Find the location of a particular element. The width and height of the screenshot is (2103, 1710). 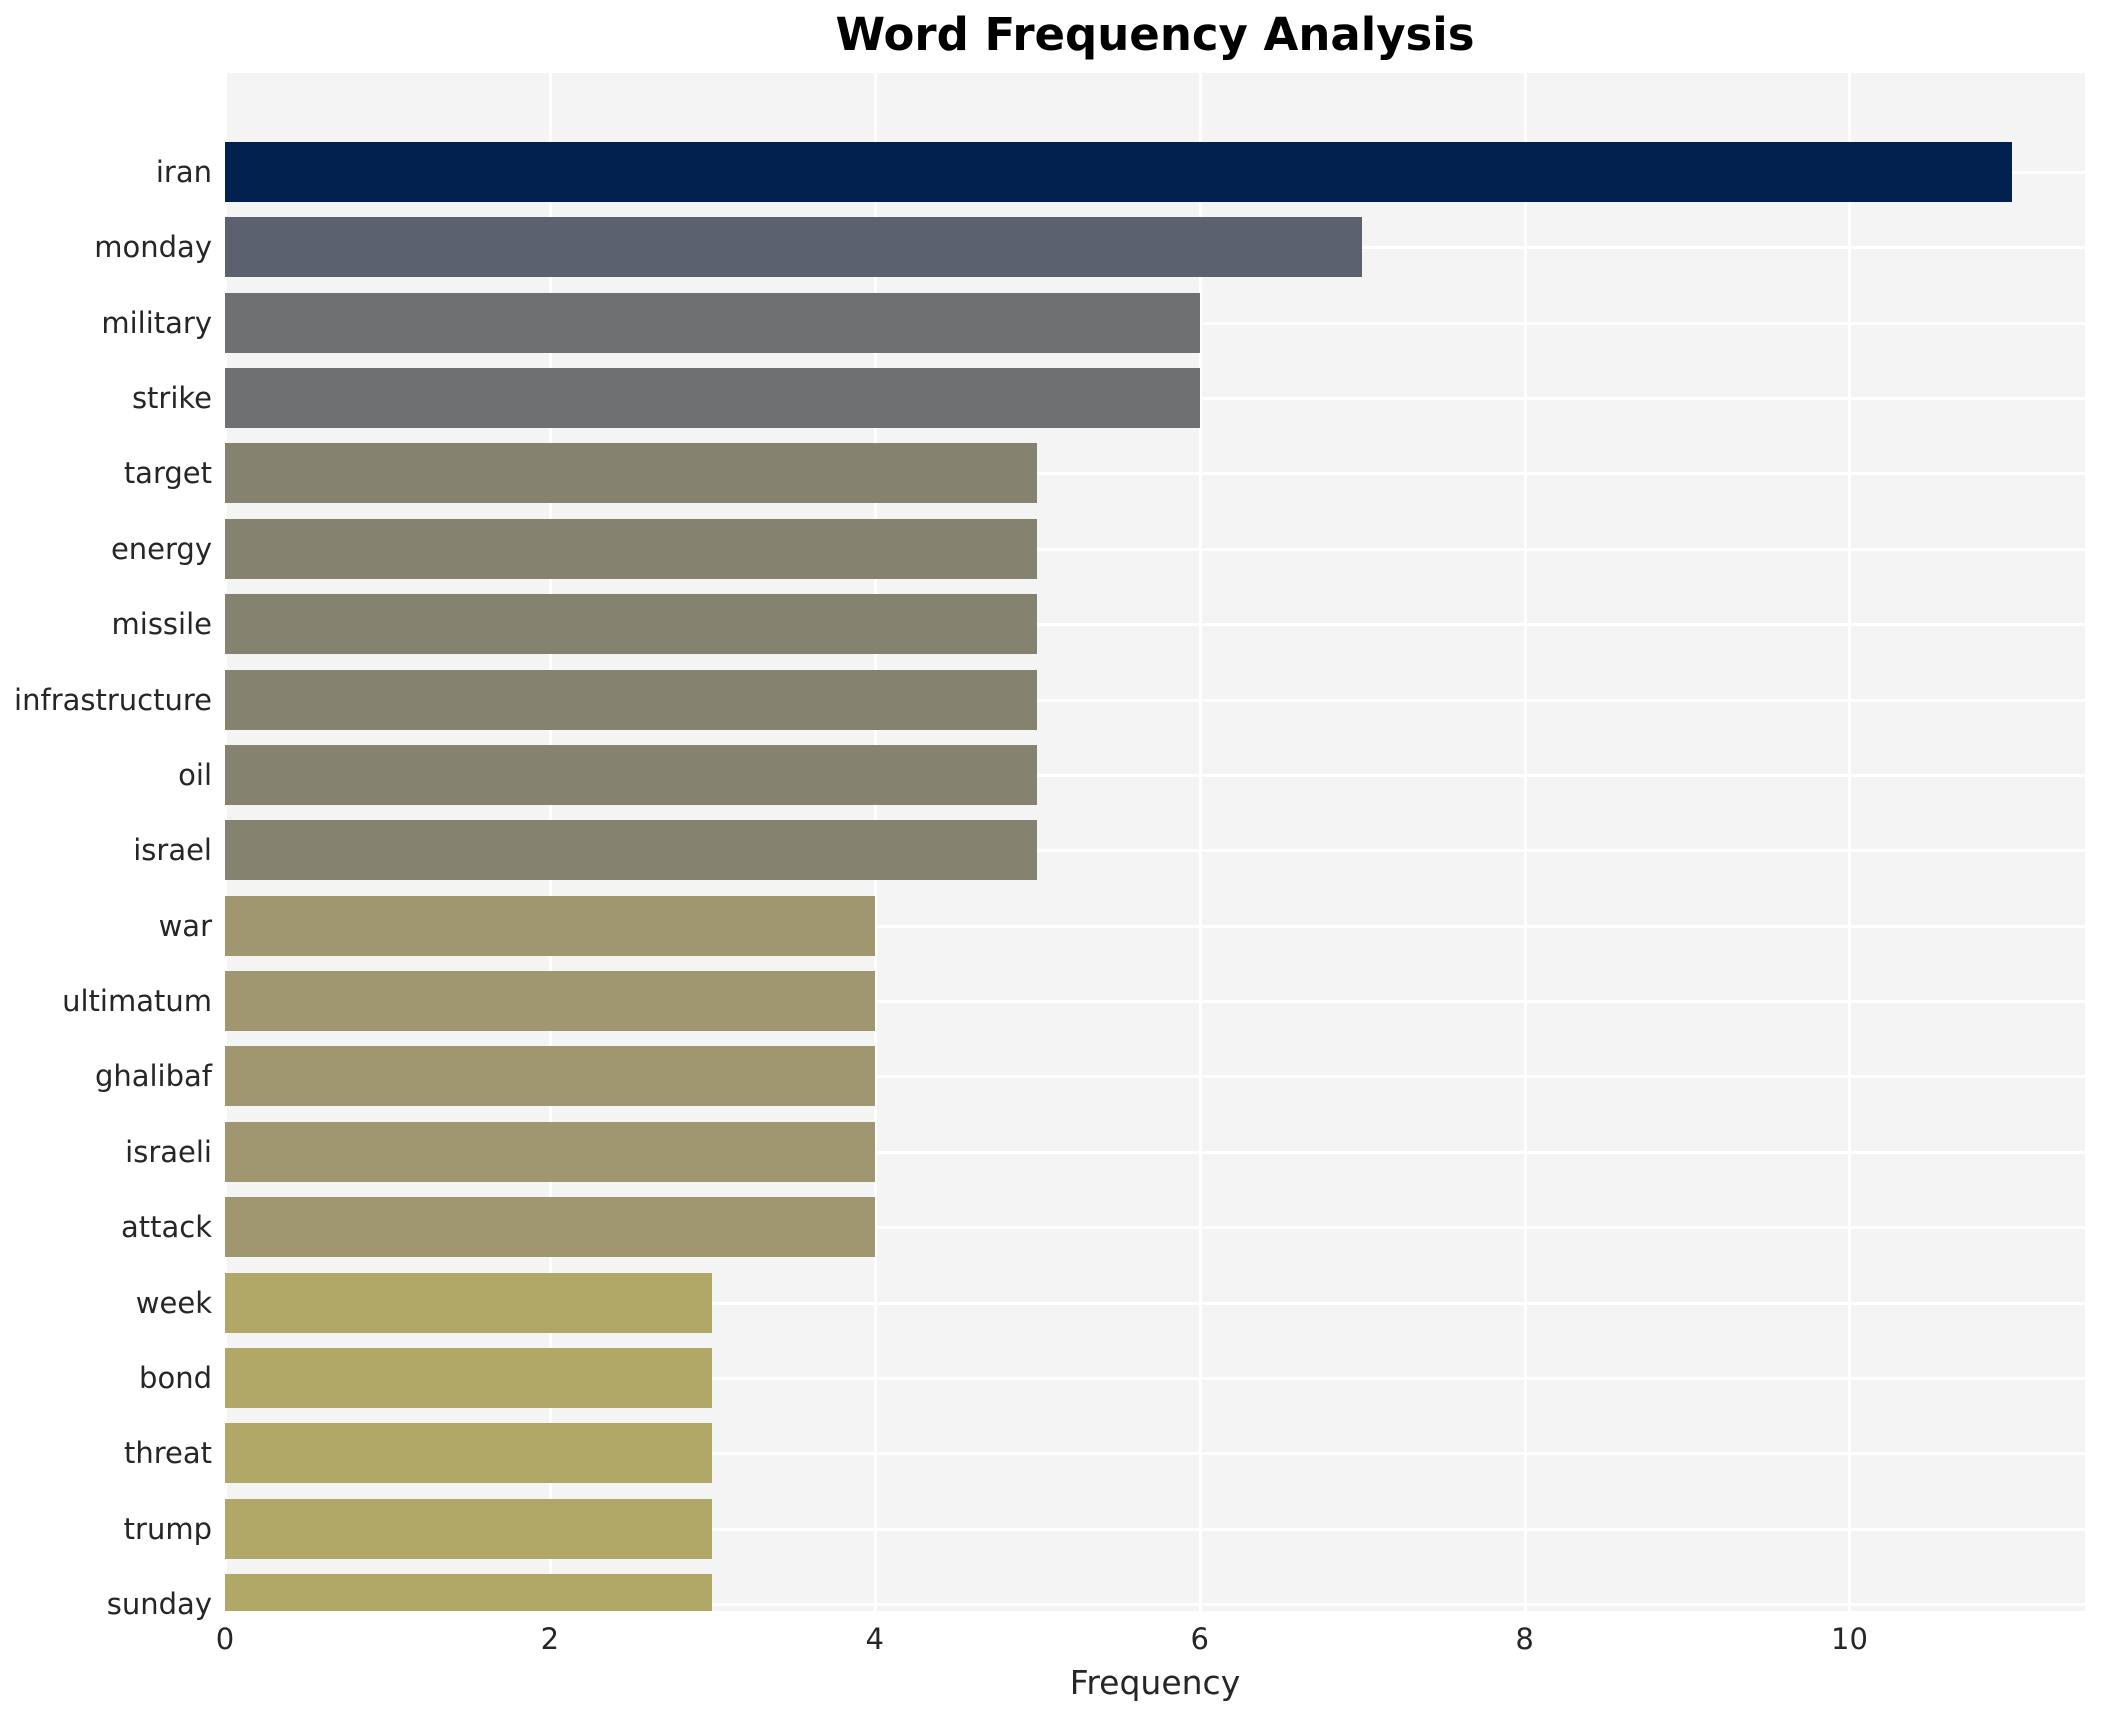

y-tick-label-israel: israel is located at coordinates (172, 850).